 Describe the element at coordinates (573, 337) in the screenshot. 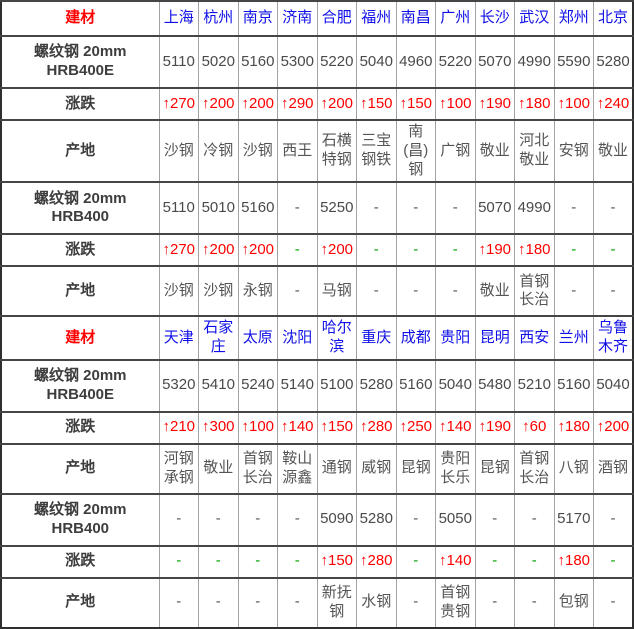

I see `city-header-cell: 兰州` at that location.